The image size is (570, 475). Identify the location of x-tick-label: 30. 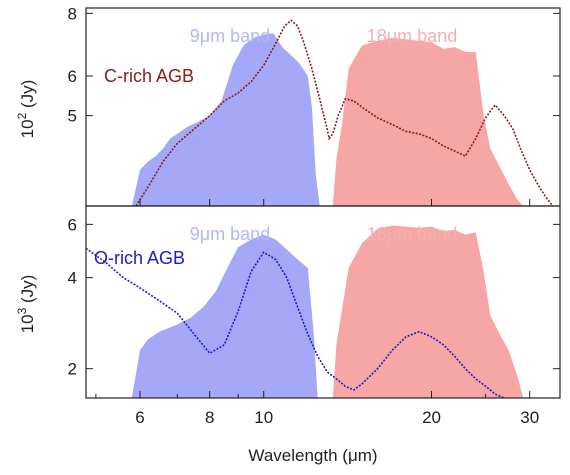
(529, 417).